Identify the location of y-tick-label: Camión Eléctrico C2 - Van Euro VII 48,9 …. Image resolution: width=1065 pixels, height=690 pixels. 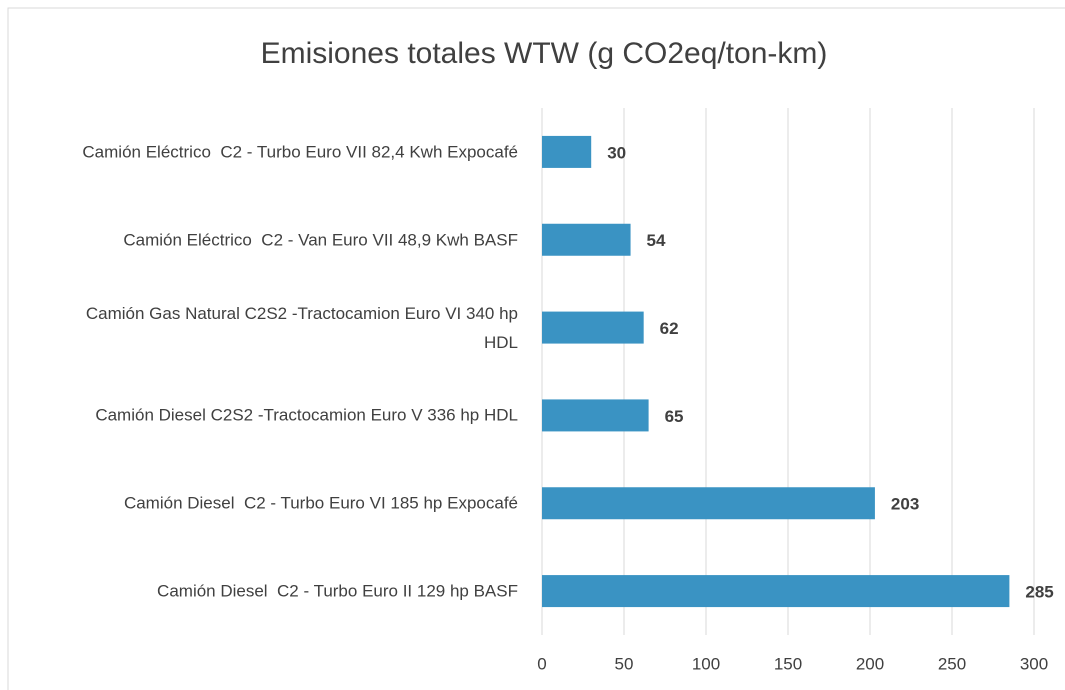
(320, 240).